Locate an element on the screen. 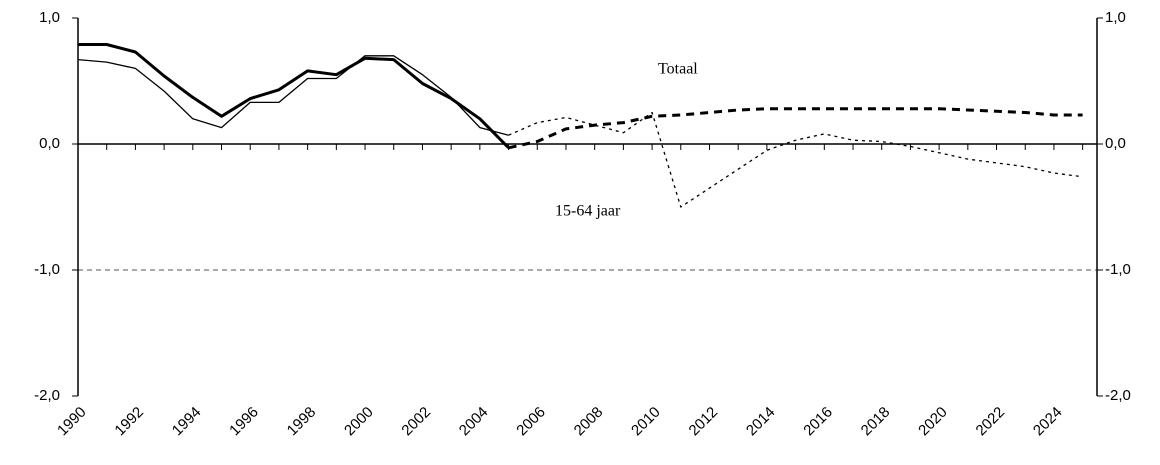  y2-tick-label: -2,0 is located at coordinates (1118, 395).